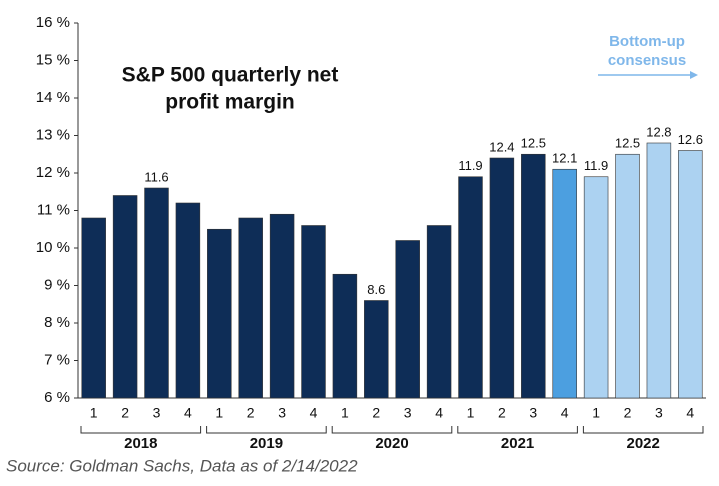 Image resolution: width=719 pixels, height=486 pixels. What do you see at coordinates (53, 97) in the screenshot?
I see `y-tick-label: 14 %` at bounding box center [53, 97].